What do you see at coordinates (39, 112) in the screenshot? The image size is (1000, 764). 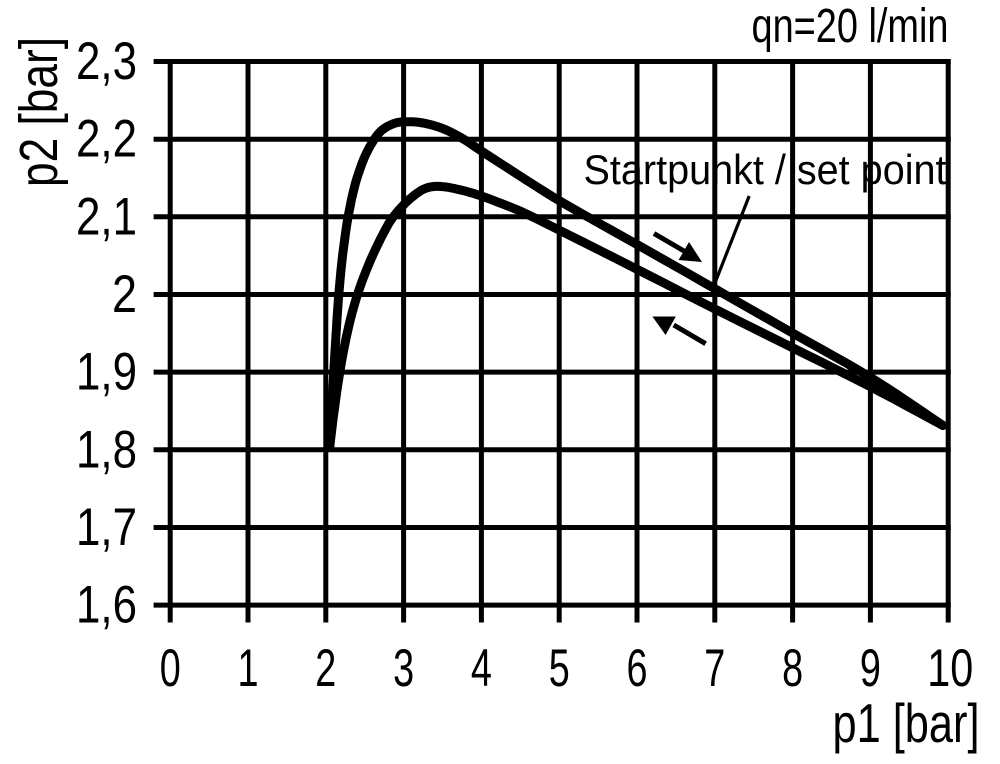 I see `svg-text: p2 [bar]` at bounding box center [39, 112].